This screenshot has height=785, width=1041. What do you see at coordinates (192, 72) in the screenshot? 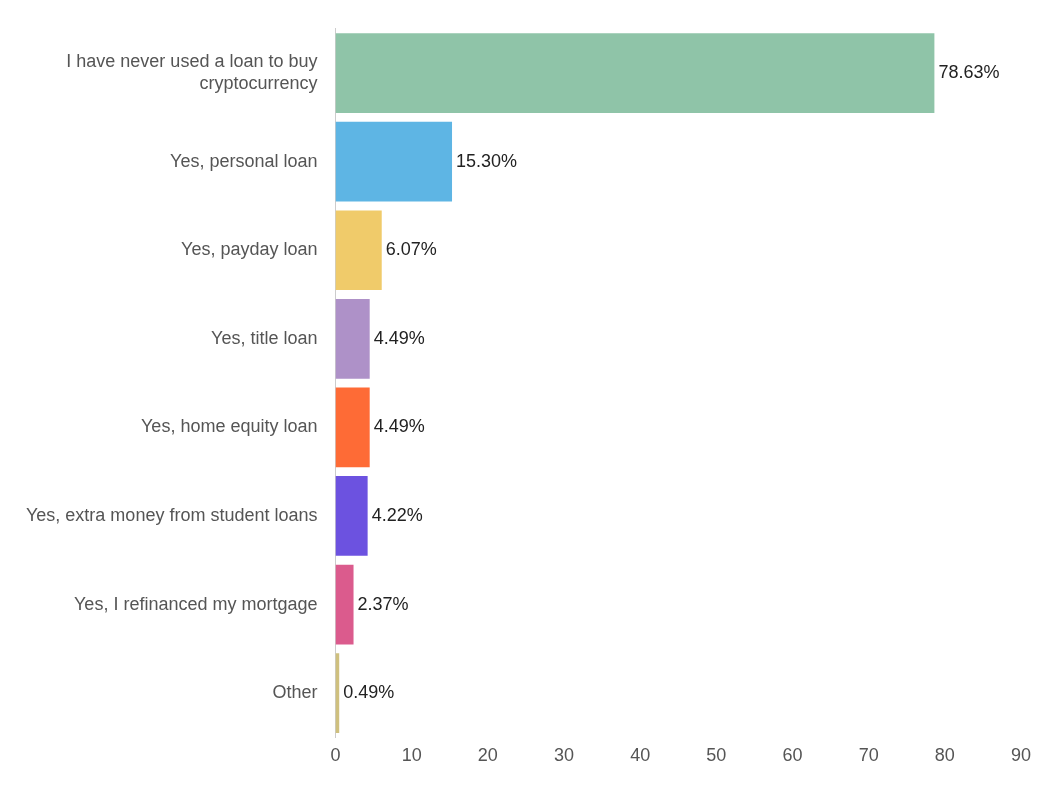
I see `y-tick-label: I have never used a loan to buy cryptocurrency` at bounding box center [192, 72].